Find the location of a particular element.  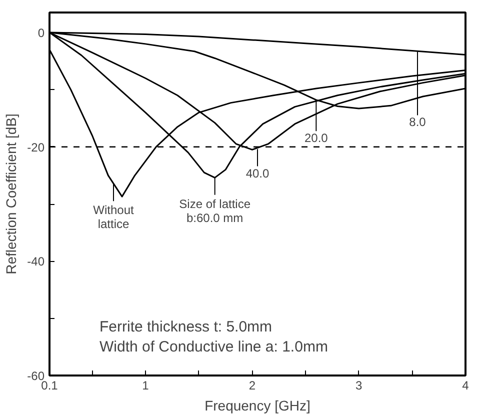

annotation: Ferrite thickness t: 5.0mm Width of Conductive line a: 1.0mm is located at coordinates (214, 337).